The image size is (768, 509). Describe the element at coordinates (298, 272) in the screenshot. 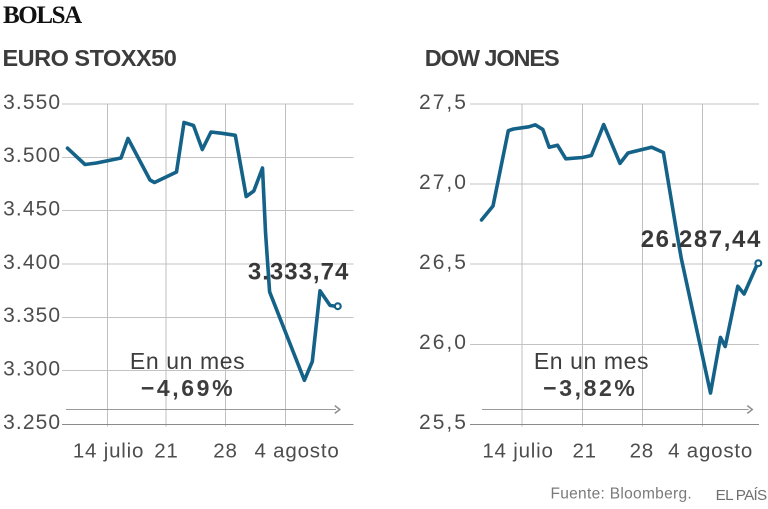

I see `svg-text: 3.333,74` at that location.